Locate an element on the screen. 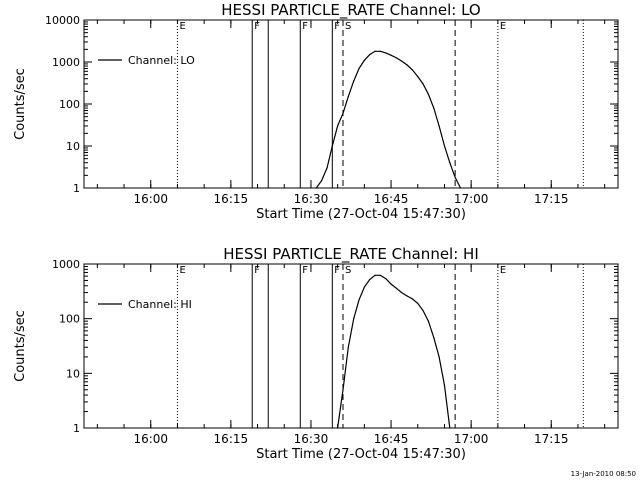  series-line-lo is located at coordinates (388, 119).